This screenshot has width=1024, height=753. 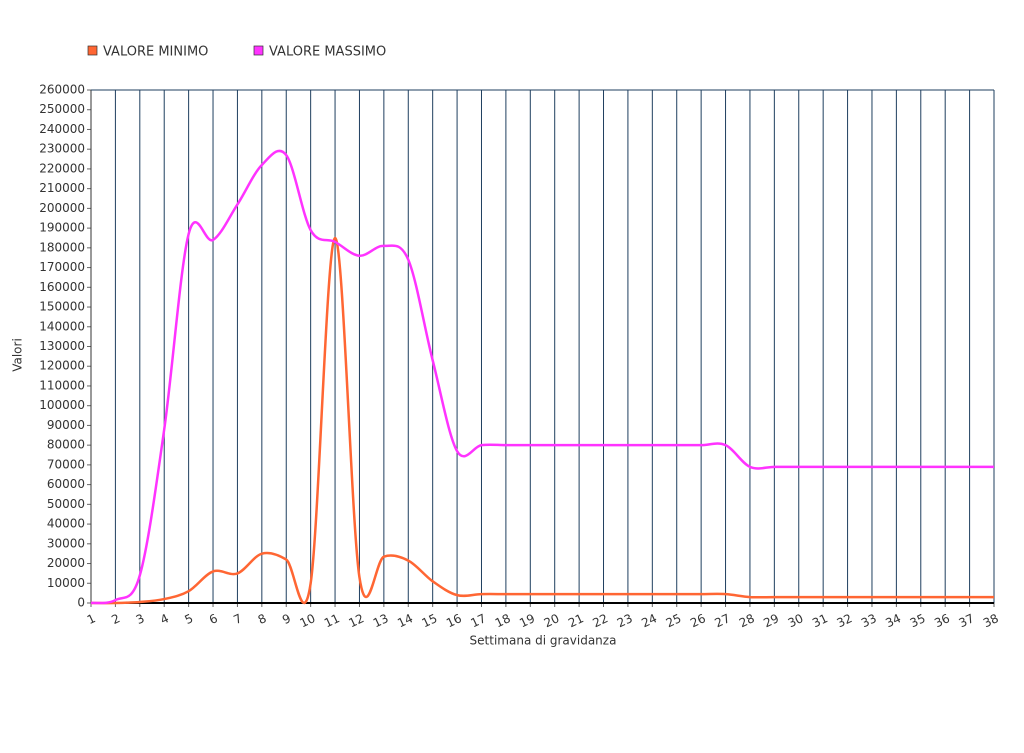 I want to click on y-tick-label: 200000, so click(x=62, y=208).